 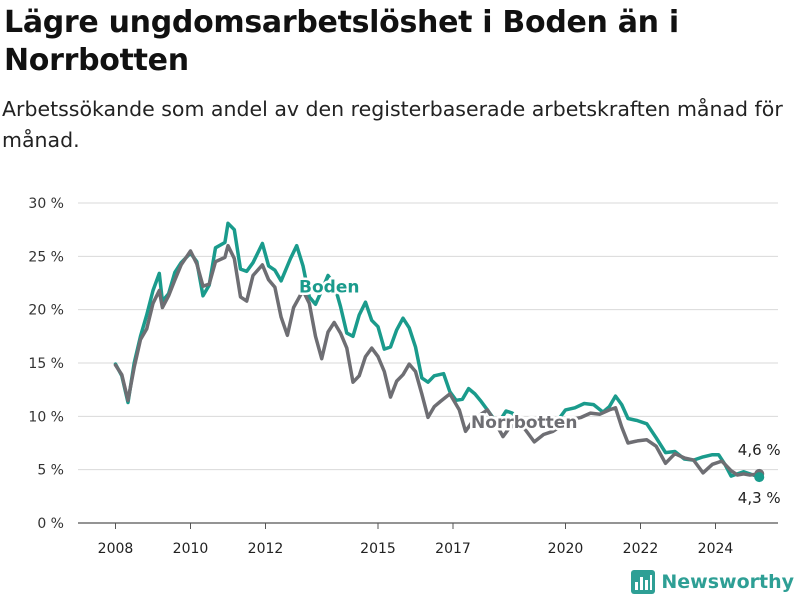 What do you see at coordinates (266, 549) in the screenshot?
I see `x-tick-label: 2012` at bounding box center [266, 549].